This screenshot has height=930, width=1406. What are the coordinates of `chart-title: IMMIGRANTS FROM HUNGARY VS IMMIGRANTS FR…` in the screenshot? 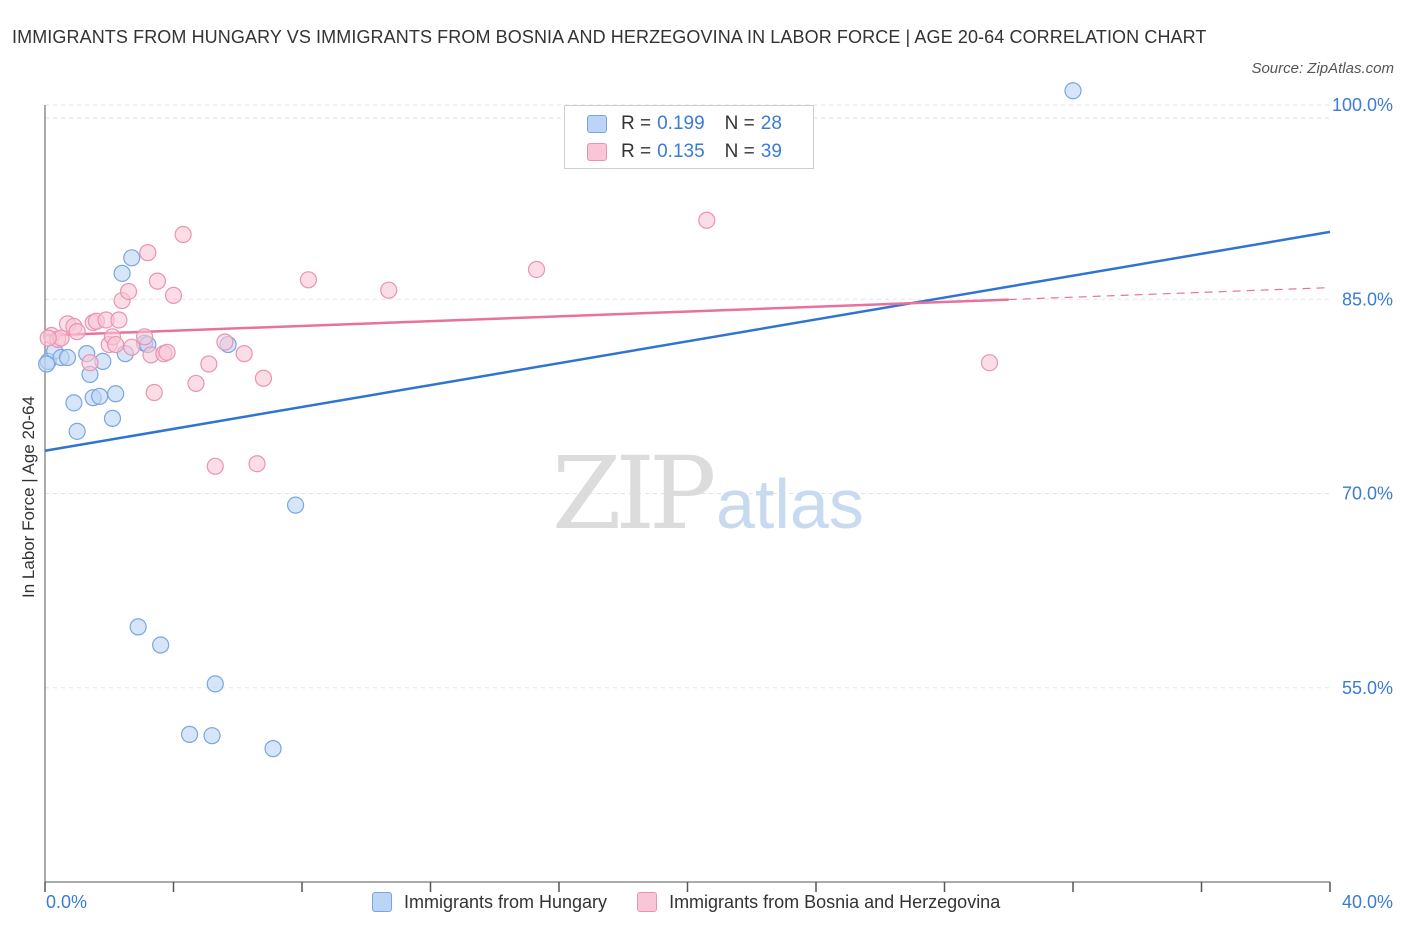 It's located at (609, 37).